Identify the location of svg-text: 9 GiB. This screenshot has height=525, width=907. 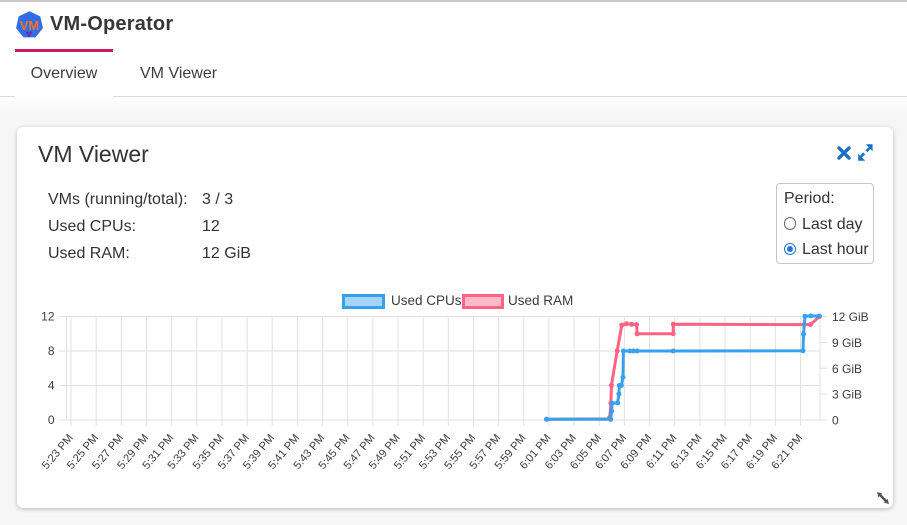
(847, 343).